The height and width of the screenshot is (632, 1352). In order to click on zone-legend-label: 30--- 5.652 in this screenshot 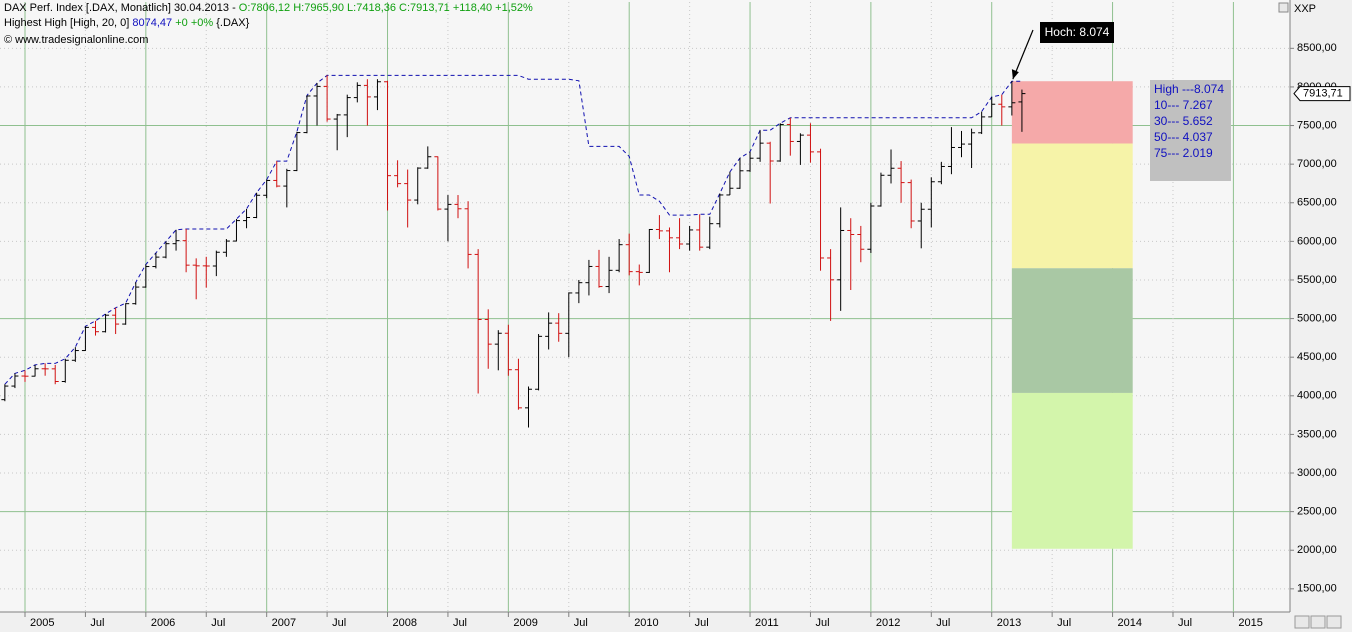, I will do `click(1183, 121)`.